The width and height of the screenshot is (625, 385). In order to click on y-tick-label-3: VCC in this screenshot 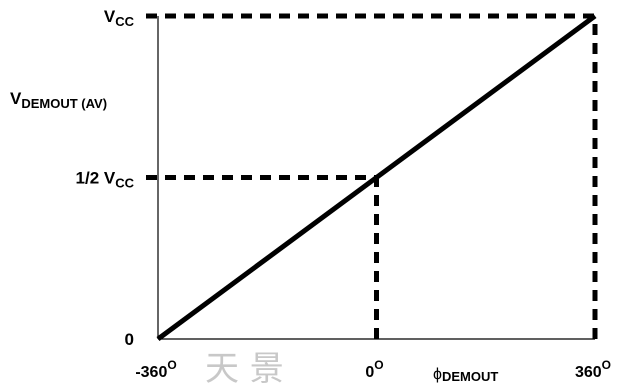, I will do `click(119, 18)`.